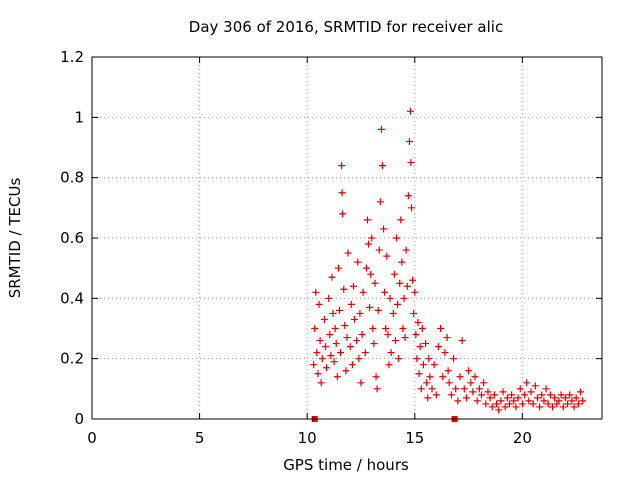  I want to click on x-tick-label: 15, so click(414, 438).